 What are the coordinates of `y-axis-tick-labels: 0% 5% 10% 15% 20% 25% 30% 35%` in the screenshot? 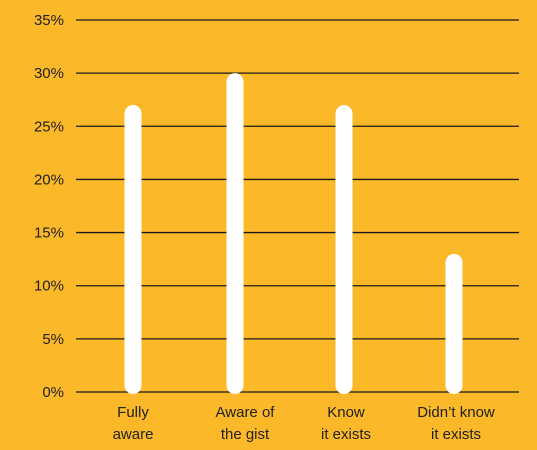 It's located at (49, 206).